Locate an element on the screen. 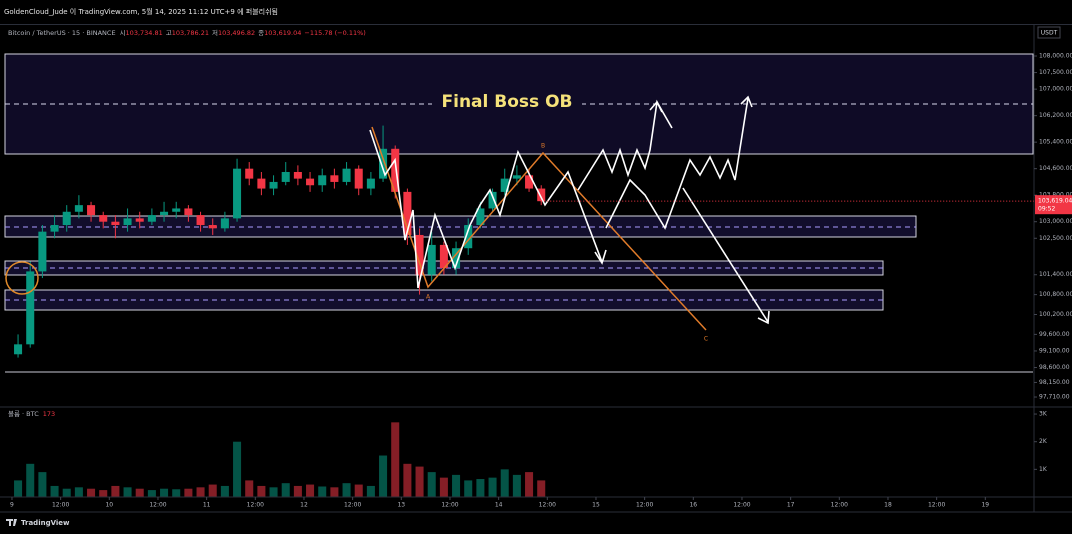 This screenshot has width=1072, height=534. highlight-circle is located at coordinates (22, 278).